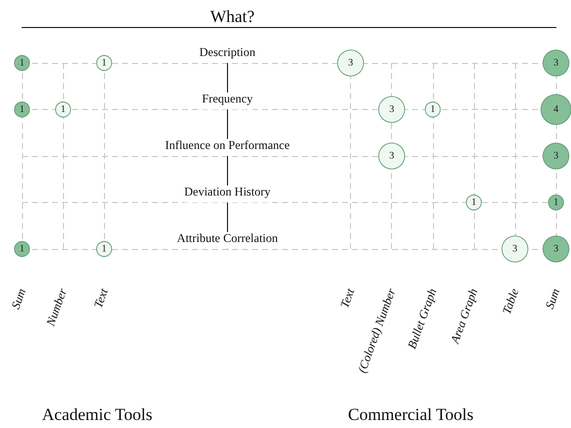 Image resolution: width=571 pixels, height=428 pixels. Describe the element at coordinates (556, 109) in the screenshot. I see `data-label: 4` at that location.